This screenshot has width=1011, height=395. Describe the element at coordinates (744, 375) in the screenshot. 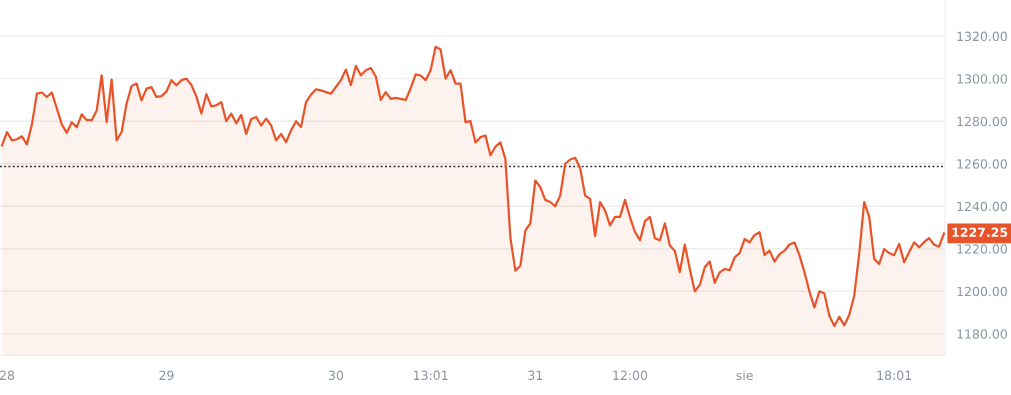

I see `x-tick-label: sie` at that location.